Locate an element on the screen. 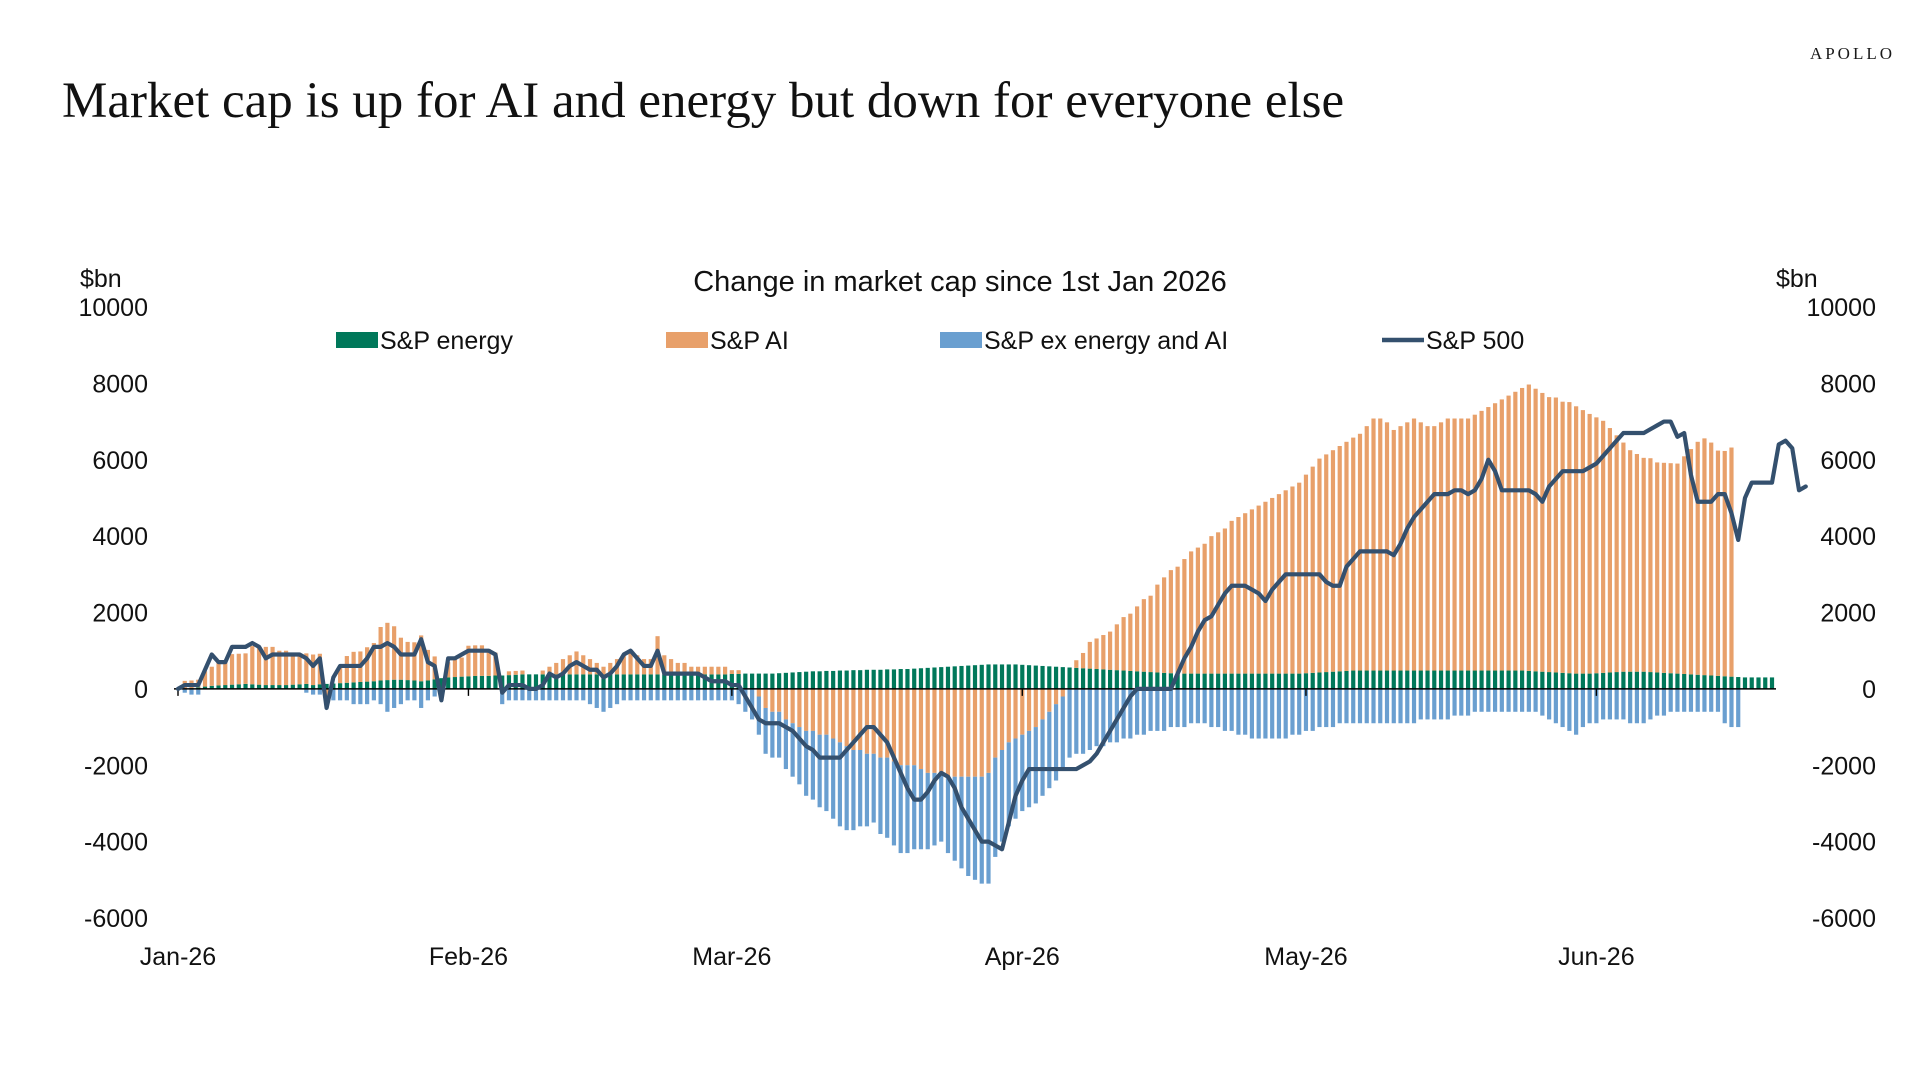  legend-label-s-p-ai: S&P AI is located at coordinates (749, 341).